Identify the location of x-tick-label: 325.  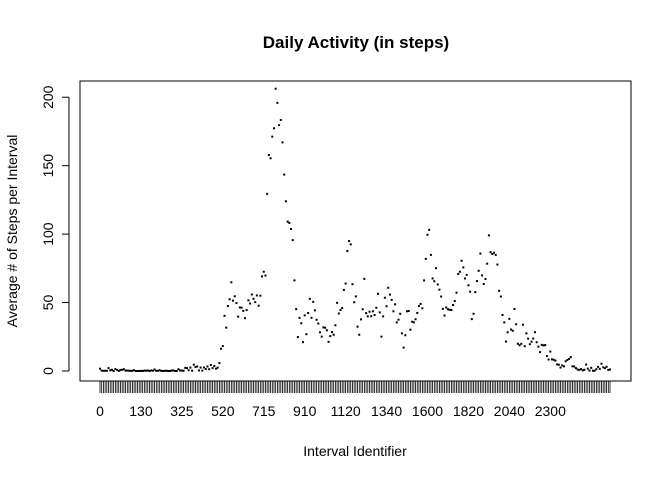
(182, 411).